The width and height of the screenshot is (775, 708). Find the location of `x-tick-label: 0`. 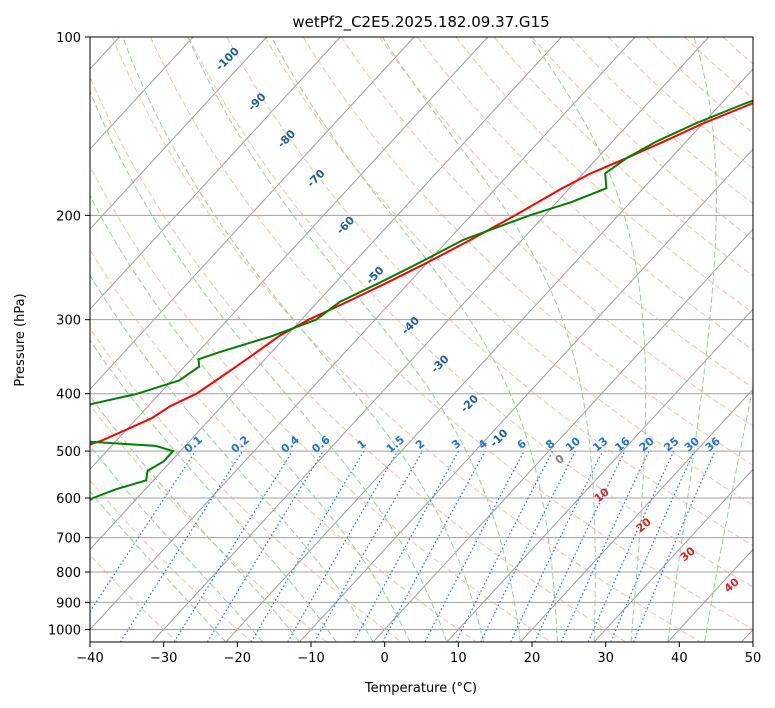

x-tick-label: 0 is located at coordinates (385, 658).